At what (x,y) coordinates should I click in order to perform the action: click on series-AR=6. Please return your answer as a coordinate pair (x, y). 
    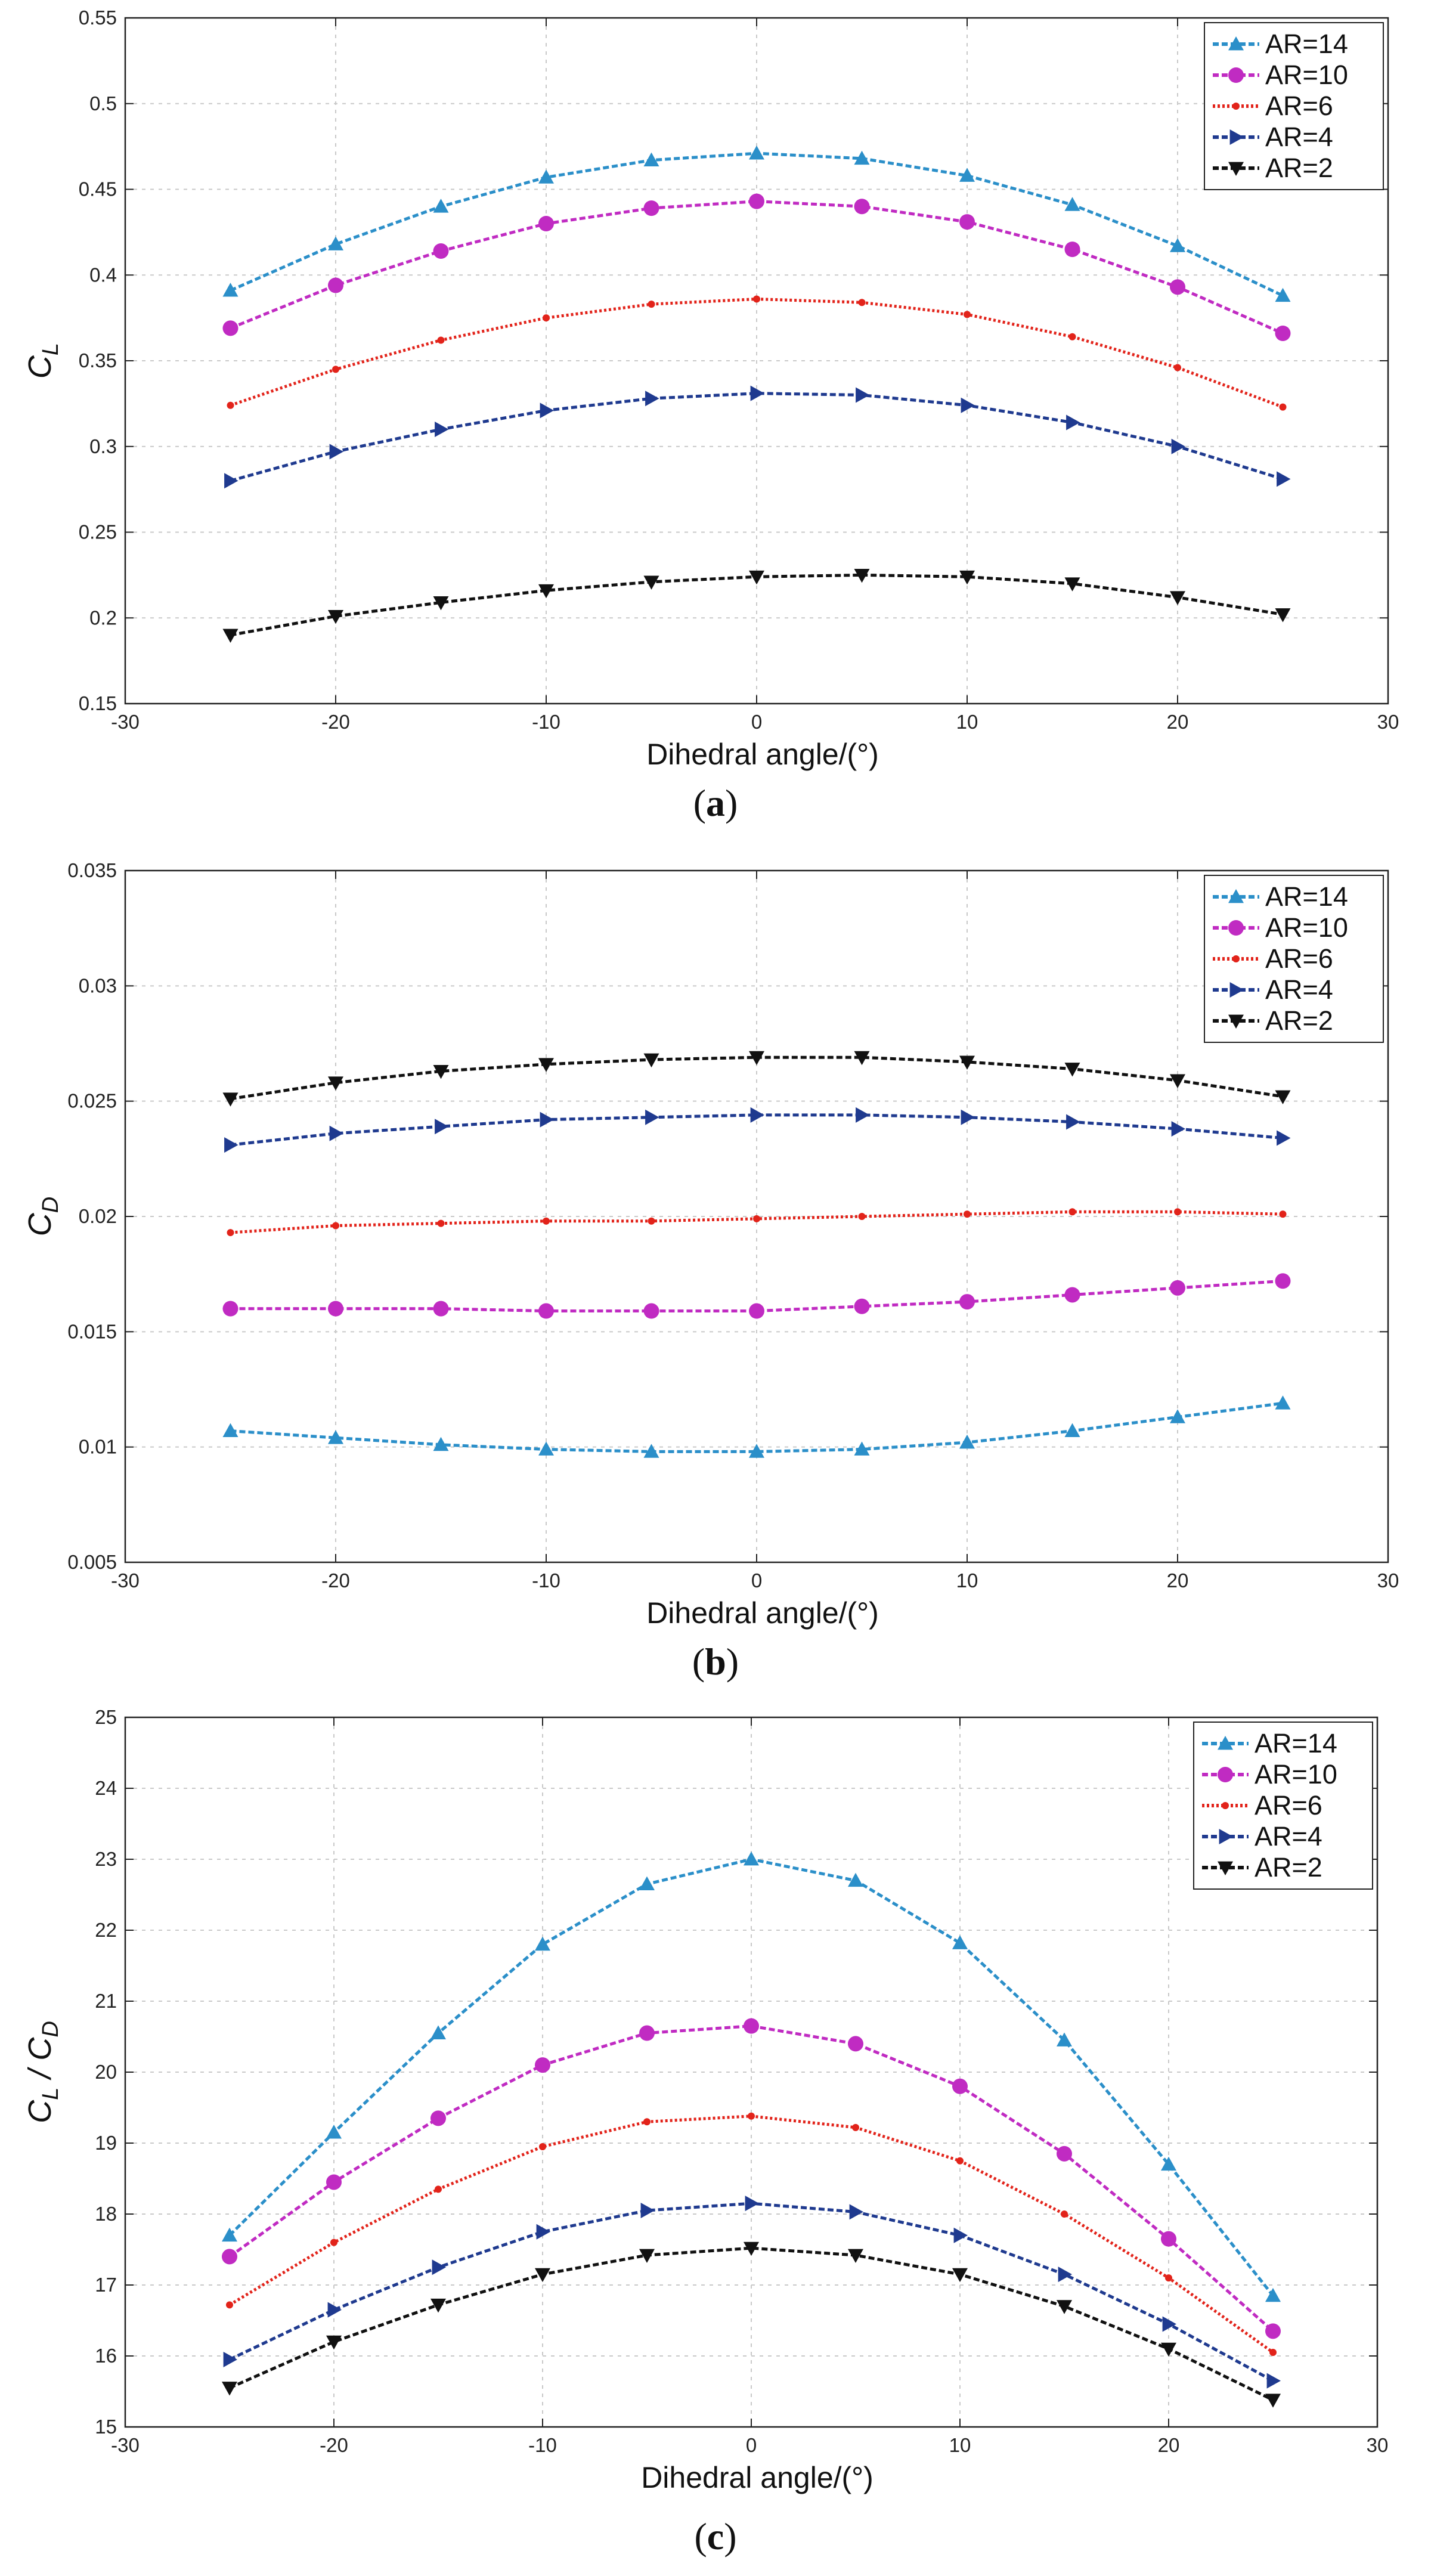
    Looking at the image, I should click on (757, 353).